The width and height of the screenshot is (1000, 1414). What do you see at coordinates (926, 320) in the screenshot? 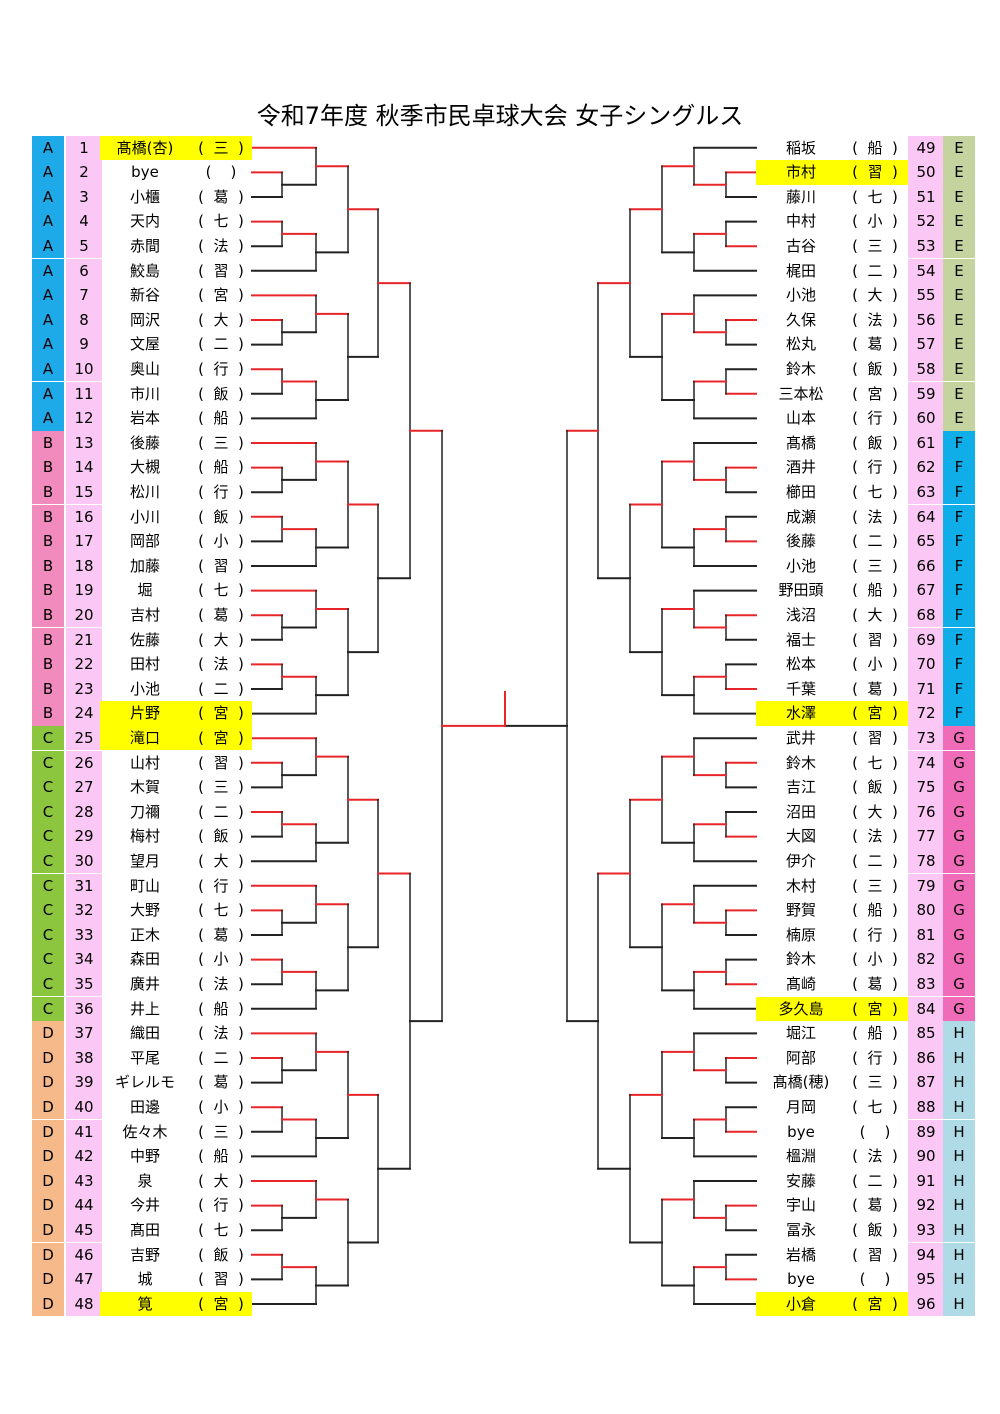
I see `entry-number: 56` at bounding box center [926, 320].